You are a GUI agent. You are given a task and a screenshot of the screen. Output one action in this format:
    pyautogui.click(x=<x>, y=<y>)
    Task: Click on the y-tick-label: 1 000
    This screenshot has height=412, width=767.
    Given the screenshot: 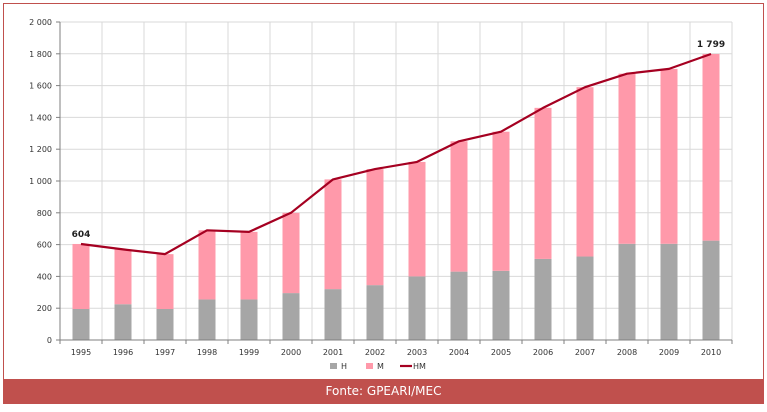 What is the action you would take?
    pyautogui.click(x=40, y=181)
    